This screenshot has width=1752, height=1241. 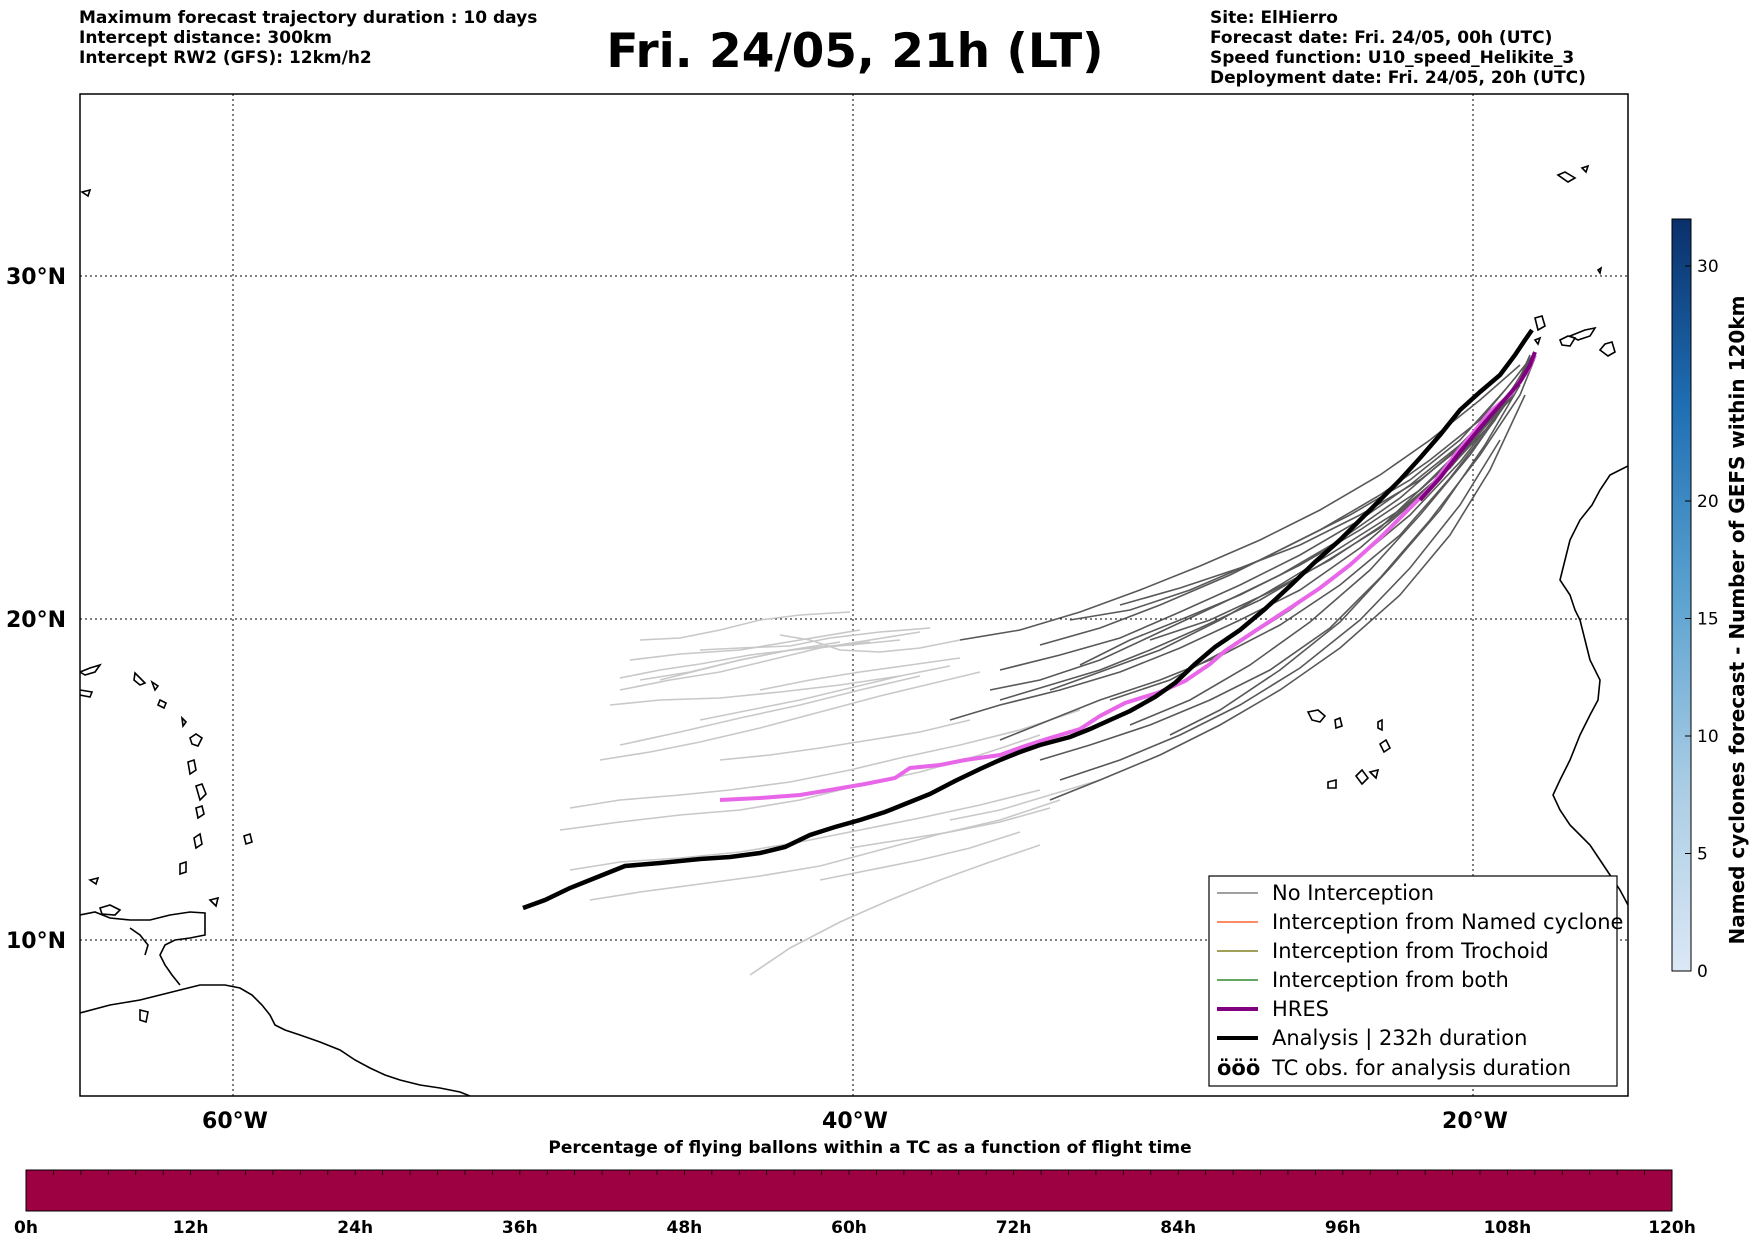 What do you see at coordinates (1702, 972) in the screenshot?
I see `colorbar-tick-label: 0` at bounding box center [1702, 972].